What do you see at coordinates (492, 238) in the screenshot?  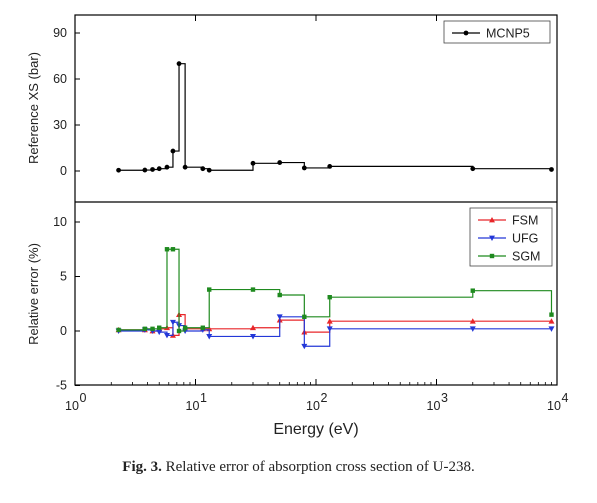 I see `legend-marker-ufg` at bounding box center [492, 238].